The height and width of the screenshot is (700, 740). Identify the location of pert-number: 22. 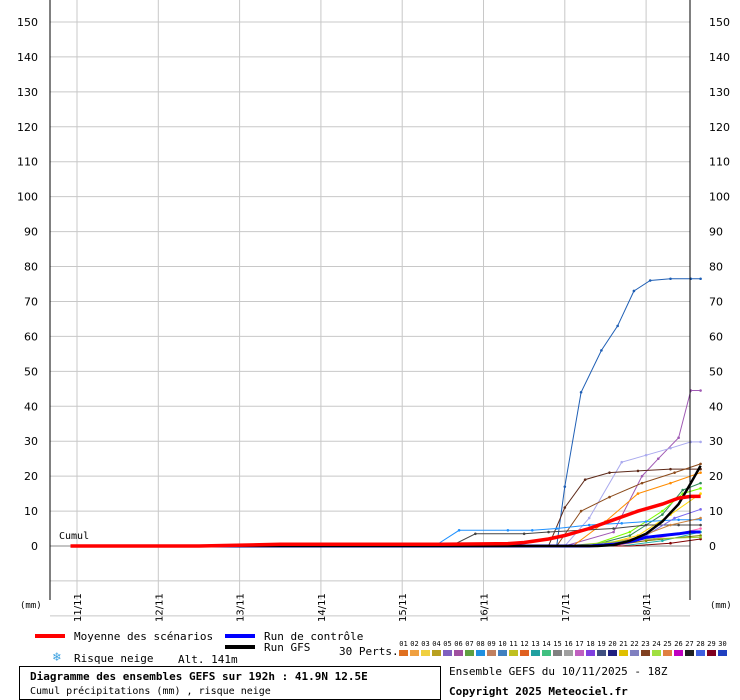
(634, 644).